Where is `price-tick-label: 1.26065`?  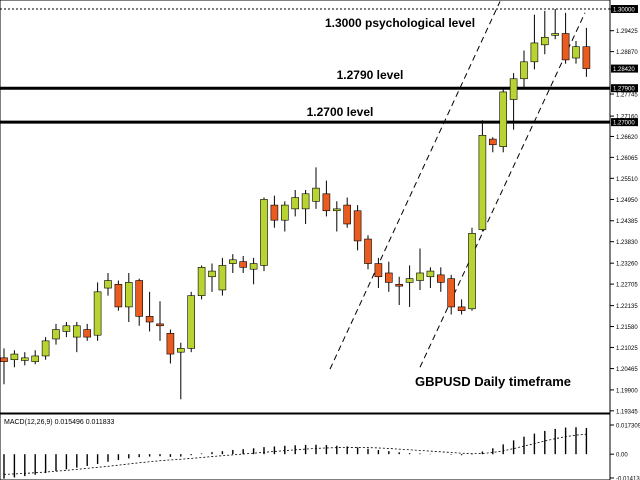 price-tick-label: 1.26065 is located at coordinates (627, 159).